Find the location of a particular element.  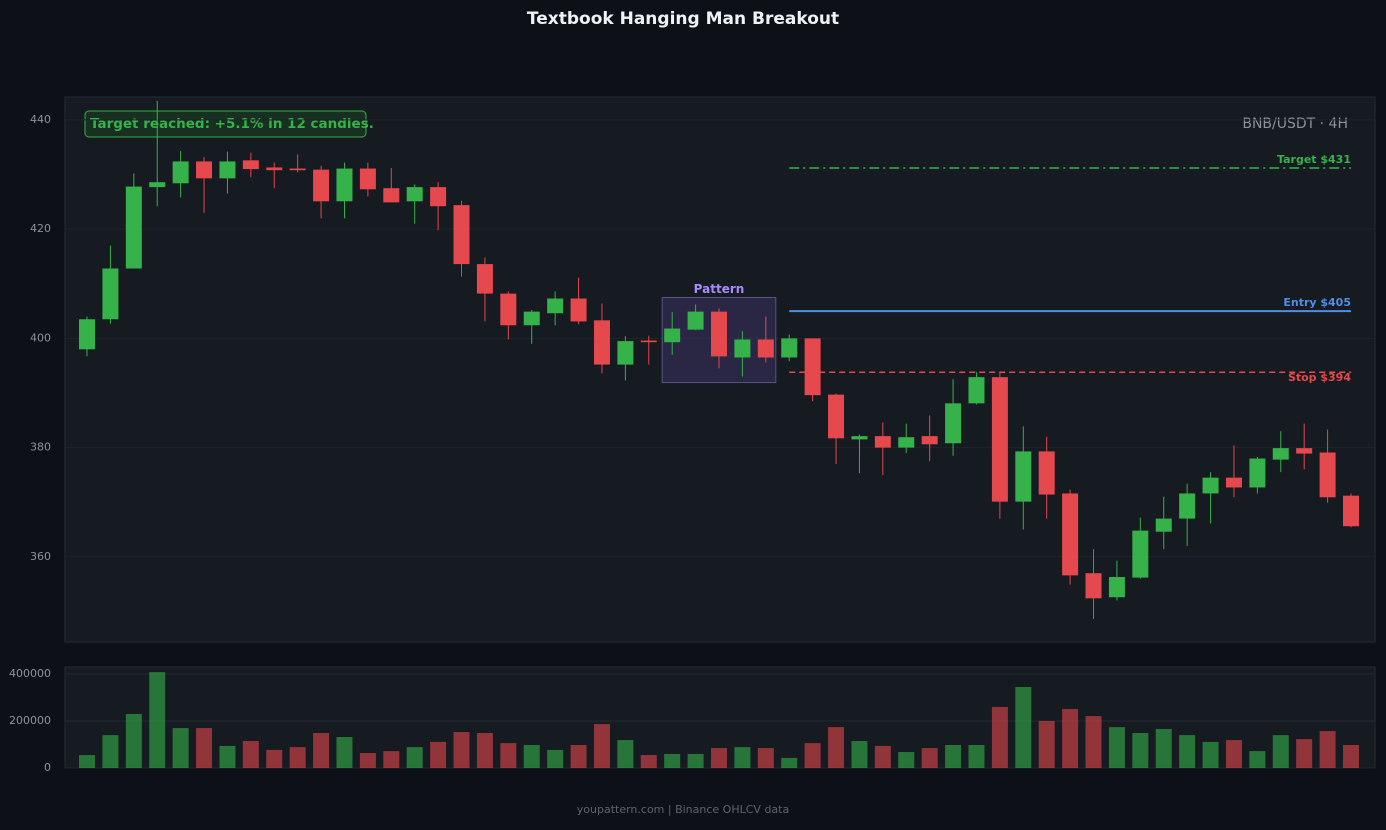

level-label: Entry $405 is located at coordinates (1317, 302).